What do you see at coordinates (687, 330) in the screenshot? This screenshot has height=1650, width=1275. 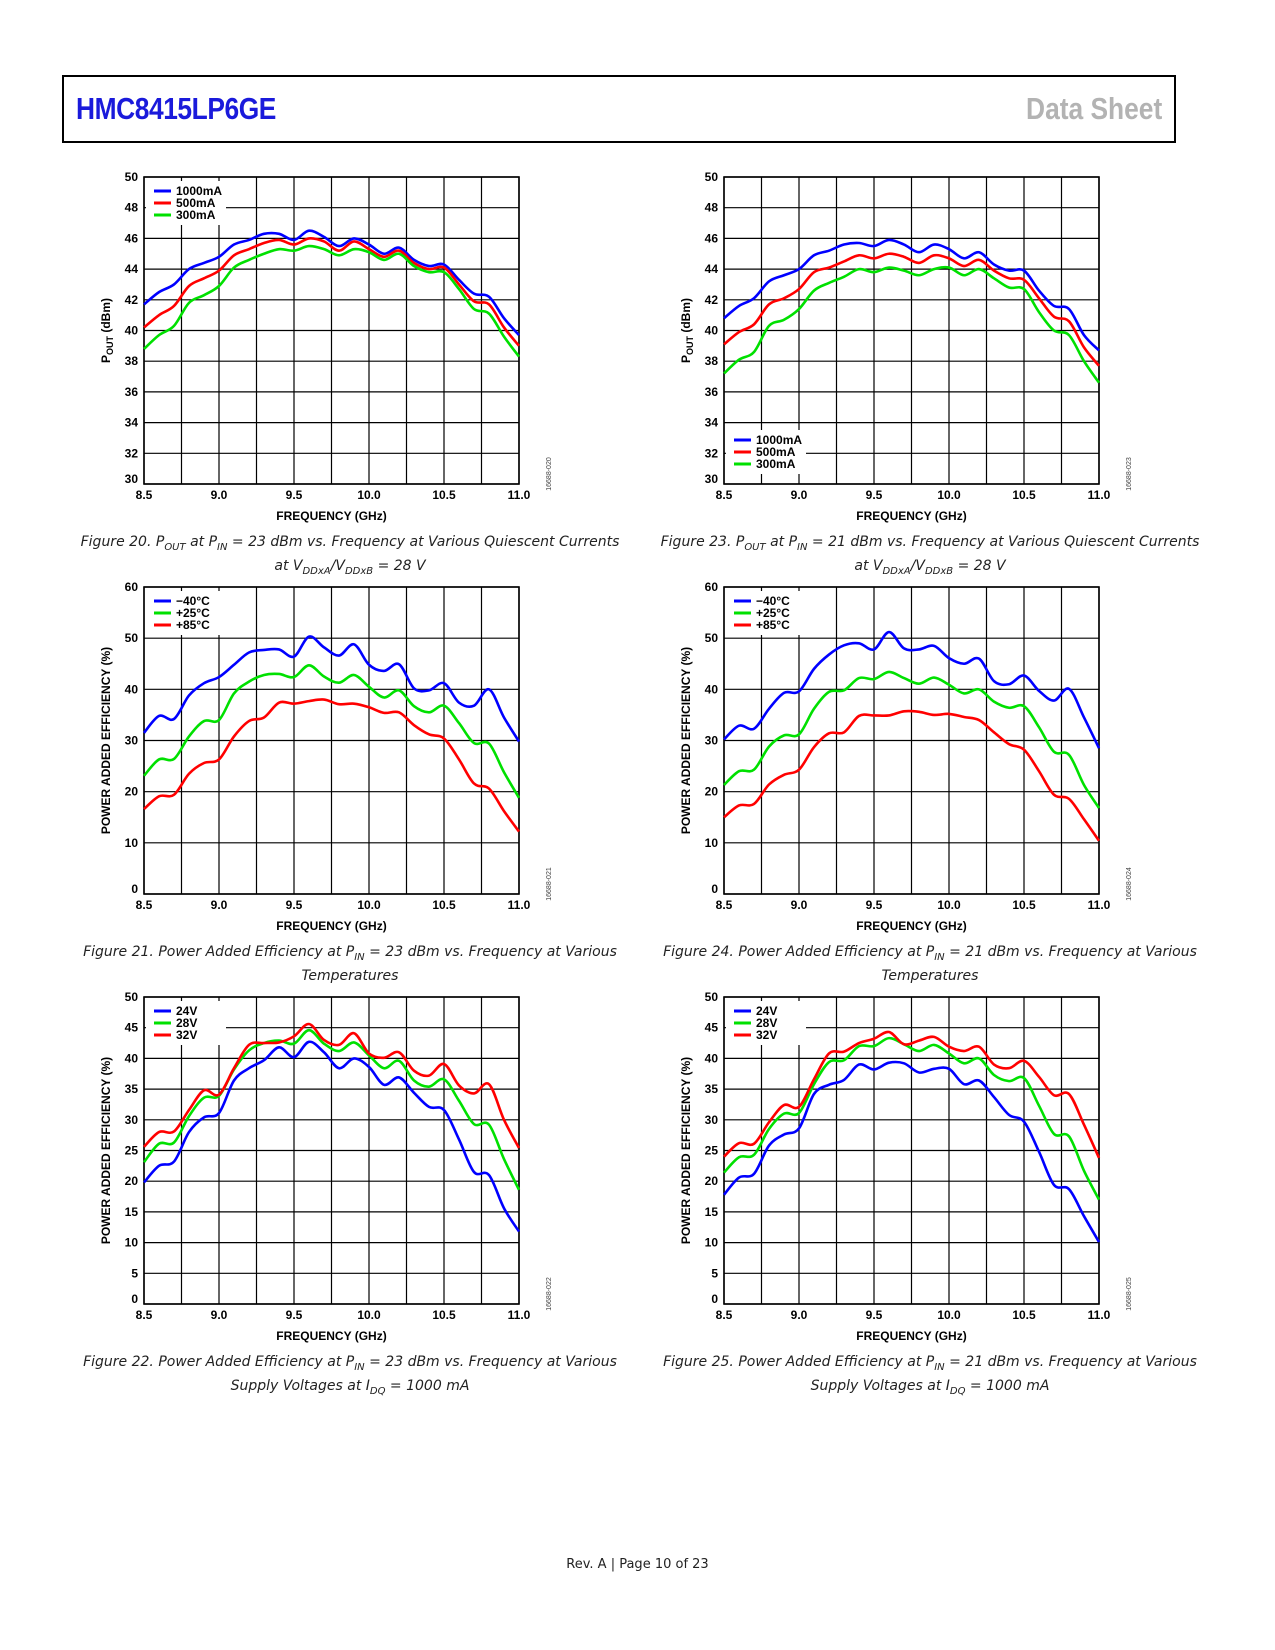 I see `y-axis-label: POUT (dBm)` at bounding box center [687, 330].